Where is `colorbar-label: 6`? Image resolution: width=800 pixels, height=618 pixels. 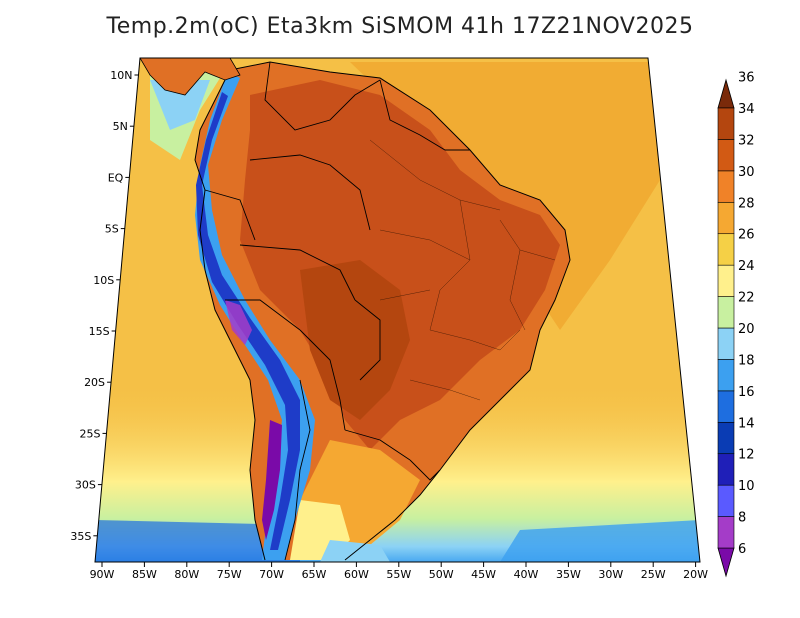
colorbar-label: 6 is located at coordinates (742, 549).